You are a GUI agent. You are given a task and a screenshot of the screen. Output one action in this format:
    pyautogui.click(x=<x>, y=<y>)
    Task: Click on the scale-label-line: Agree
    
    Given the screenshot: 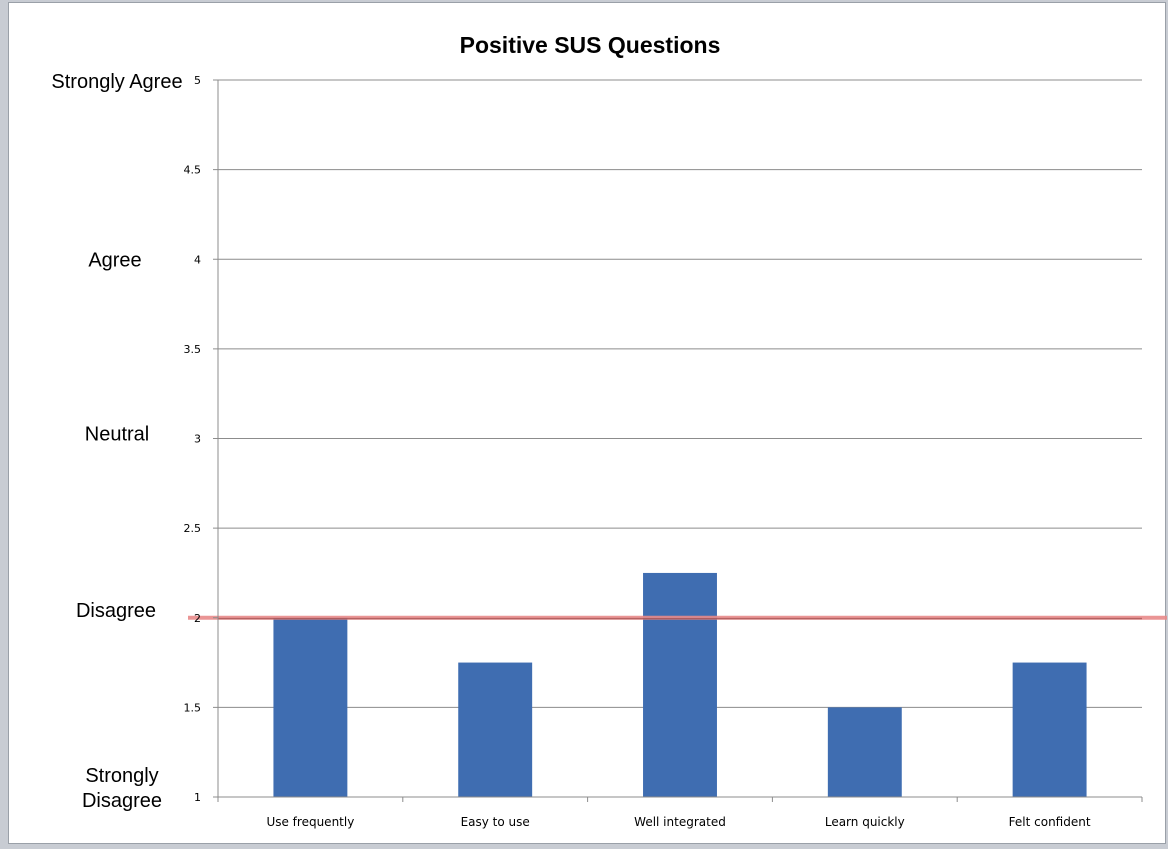 What is the action you would take?
    pyautogui.click(x=114, y=260)
    